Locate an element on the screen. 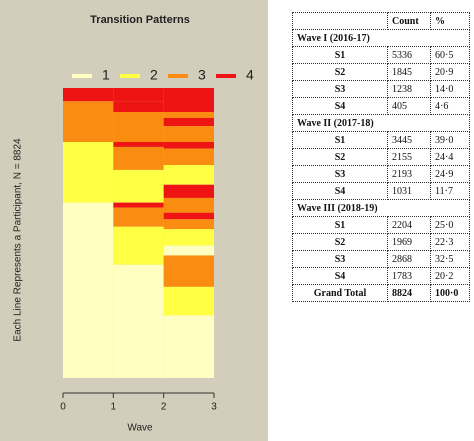  wave-heading: Wave II (2017-18) is located at coordinates (381, 123).